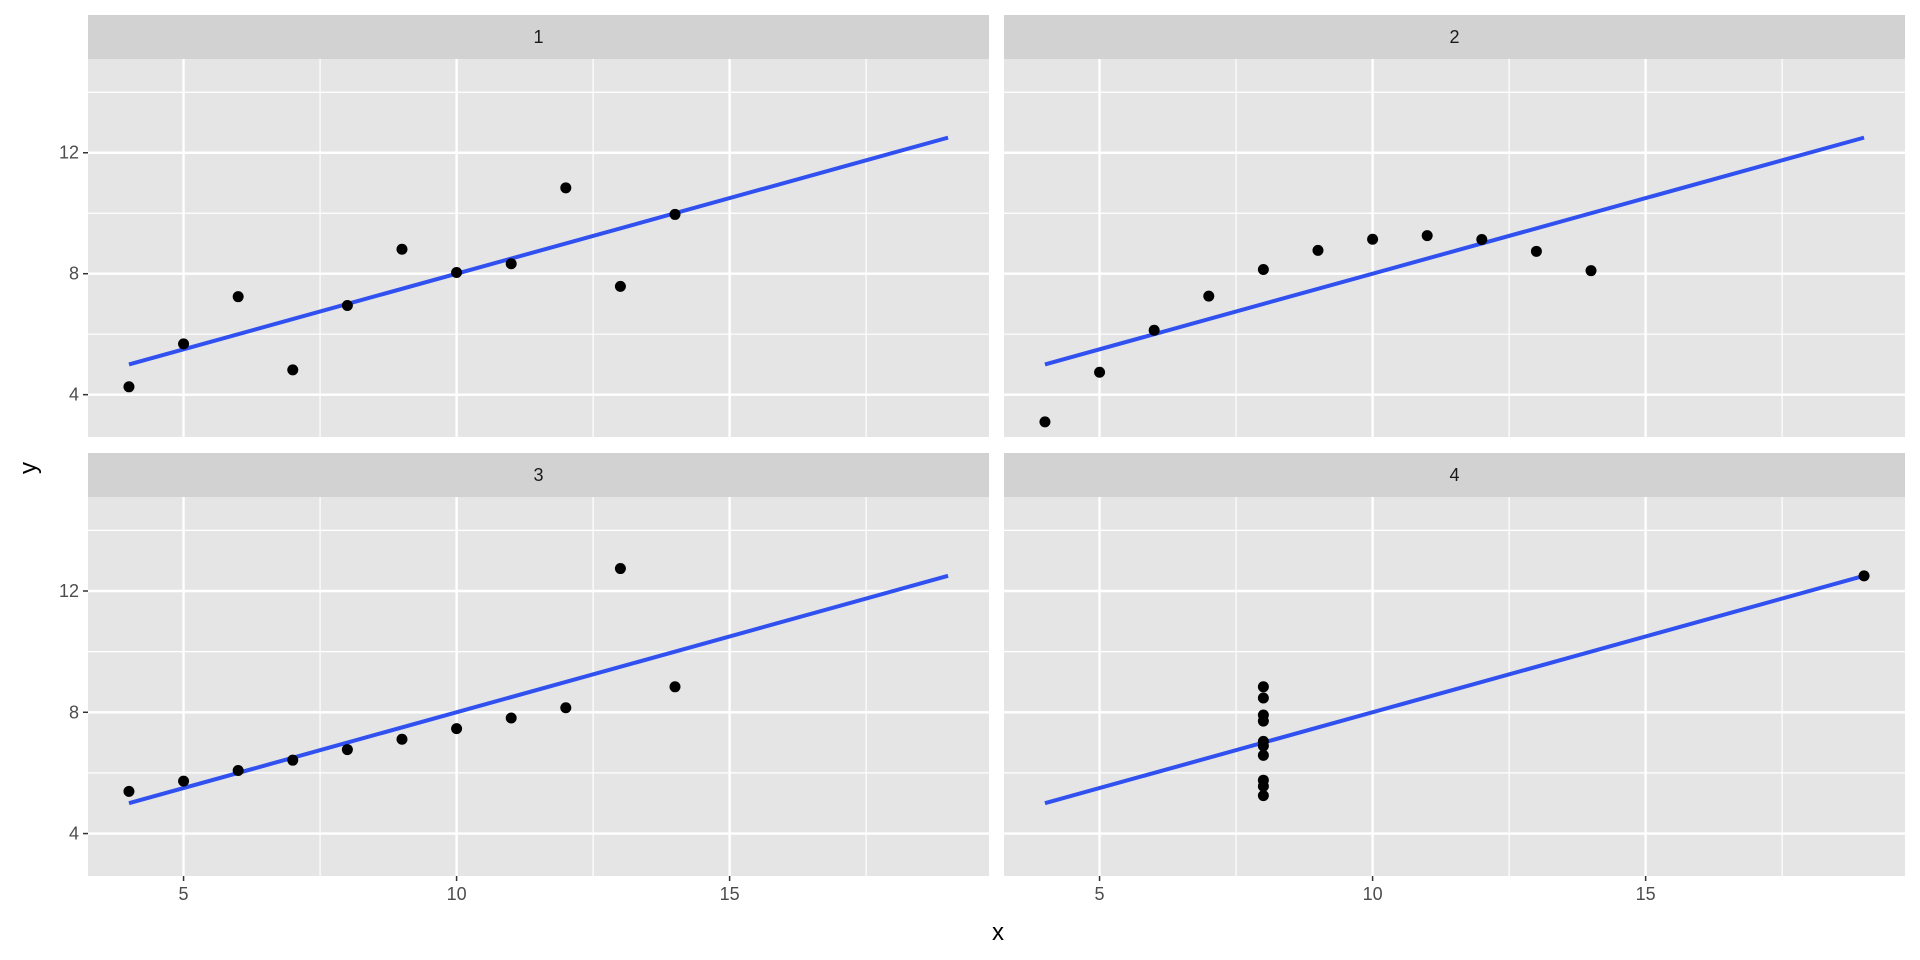  What do you see at coordinates (28, 468) in the screenshot?
I see `y-axis-title: y` at bounding box center [28, 468].